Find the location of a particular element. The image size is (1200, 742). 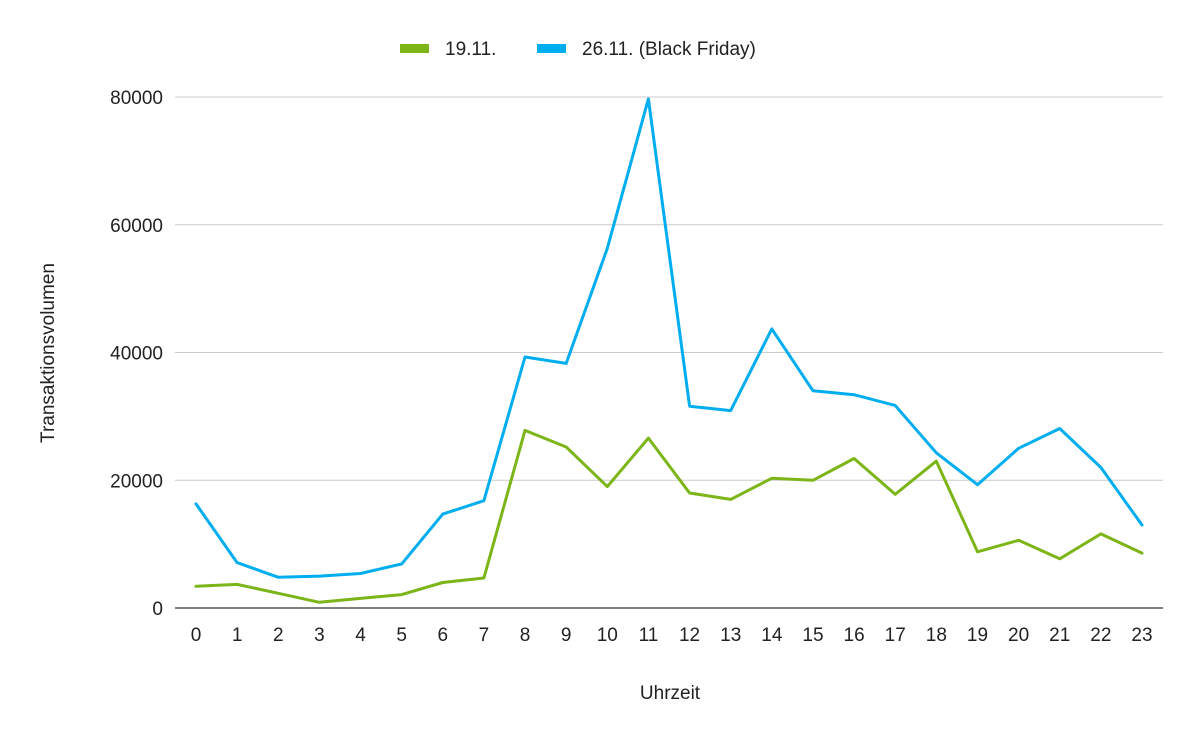

y-tick-label: 0 is located at coordinates (157, 609).